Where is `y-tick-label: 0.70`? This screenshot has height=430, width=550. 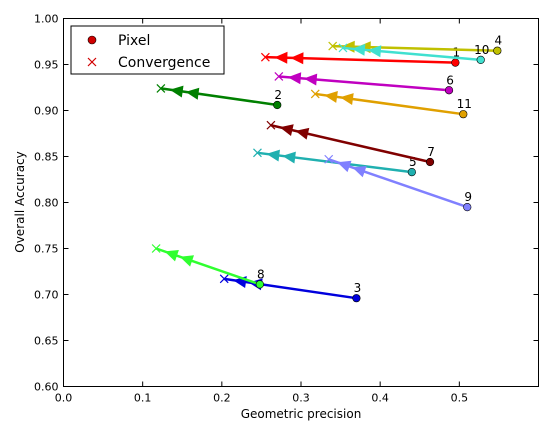
y-tick-label: 0.70 is located at coordinates (46, 295).